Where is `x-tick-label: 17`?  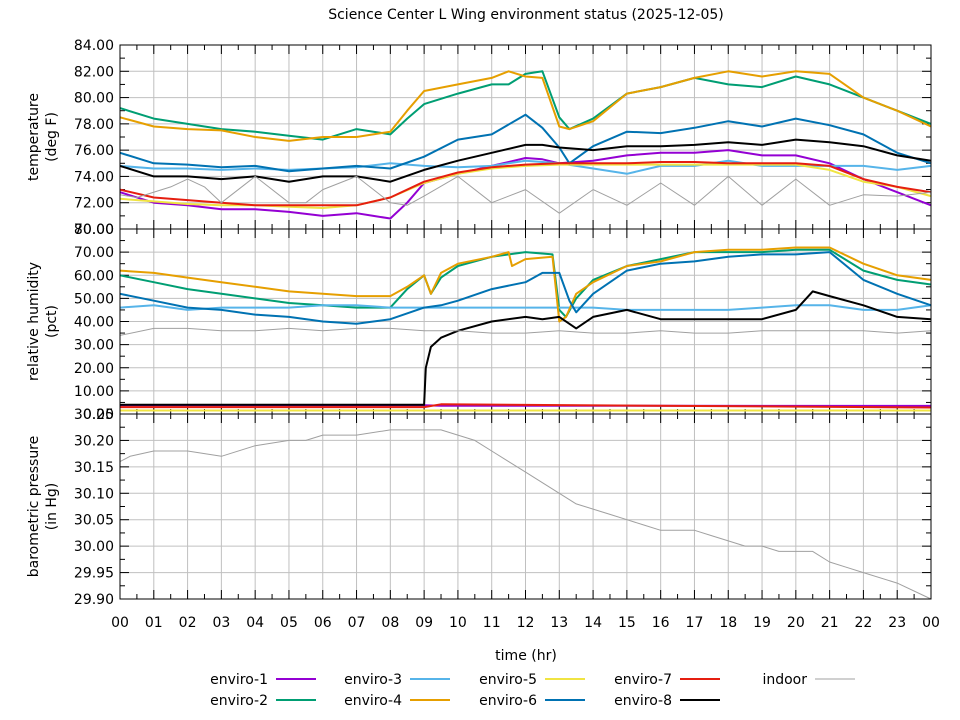 x-tick-label: 17 is located at coordinates (695, 623).